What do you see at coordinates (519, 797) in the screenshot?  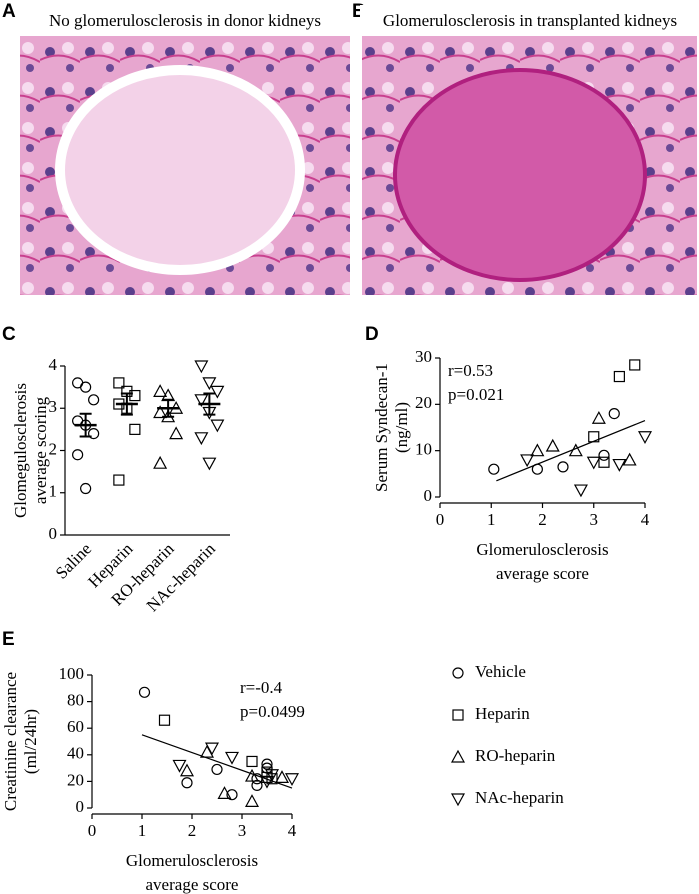 I see `legend-label: NAc-heparin` at bounding box center [519, 797].